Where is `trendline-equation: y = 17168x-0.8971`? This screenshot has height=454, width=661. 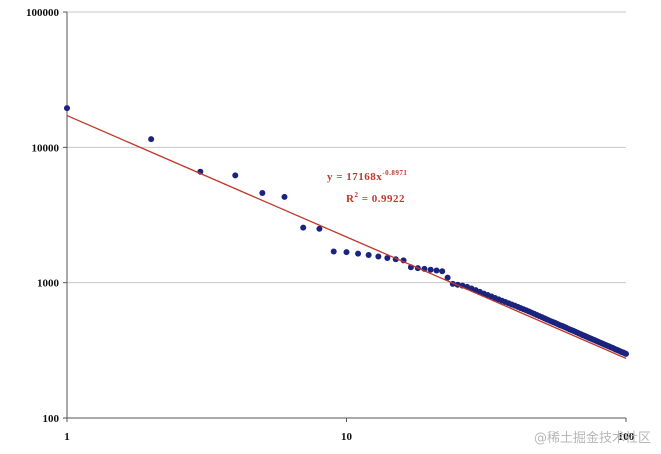
trendline-equation: y = 17168x-0.8971 is located at coordinates (367, 176).